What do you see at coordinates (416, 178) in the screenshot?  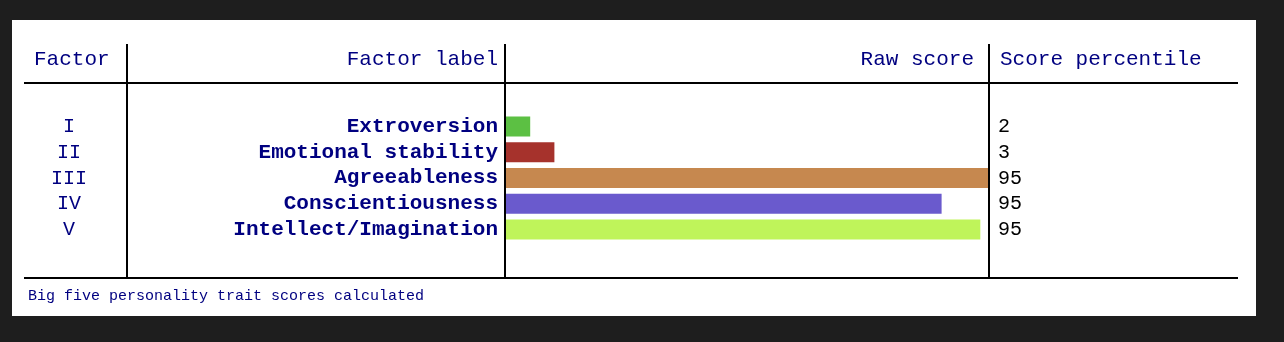 I see `y-tick-label: Agreeableness` at bounding box center [416, 178].